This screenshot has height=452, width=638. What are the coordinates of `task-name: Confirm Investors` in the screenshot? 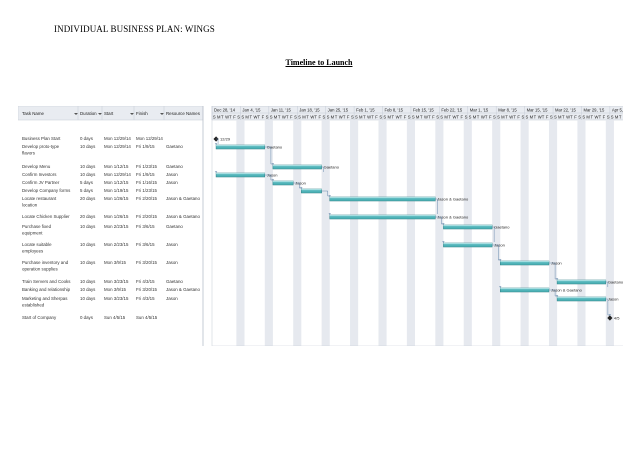 It's located at (39, 174).